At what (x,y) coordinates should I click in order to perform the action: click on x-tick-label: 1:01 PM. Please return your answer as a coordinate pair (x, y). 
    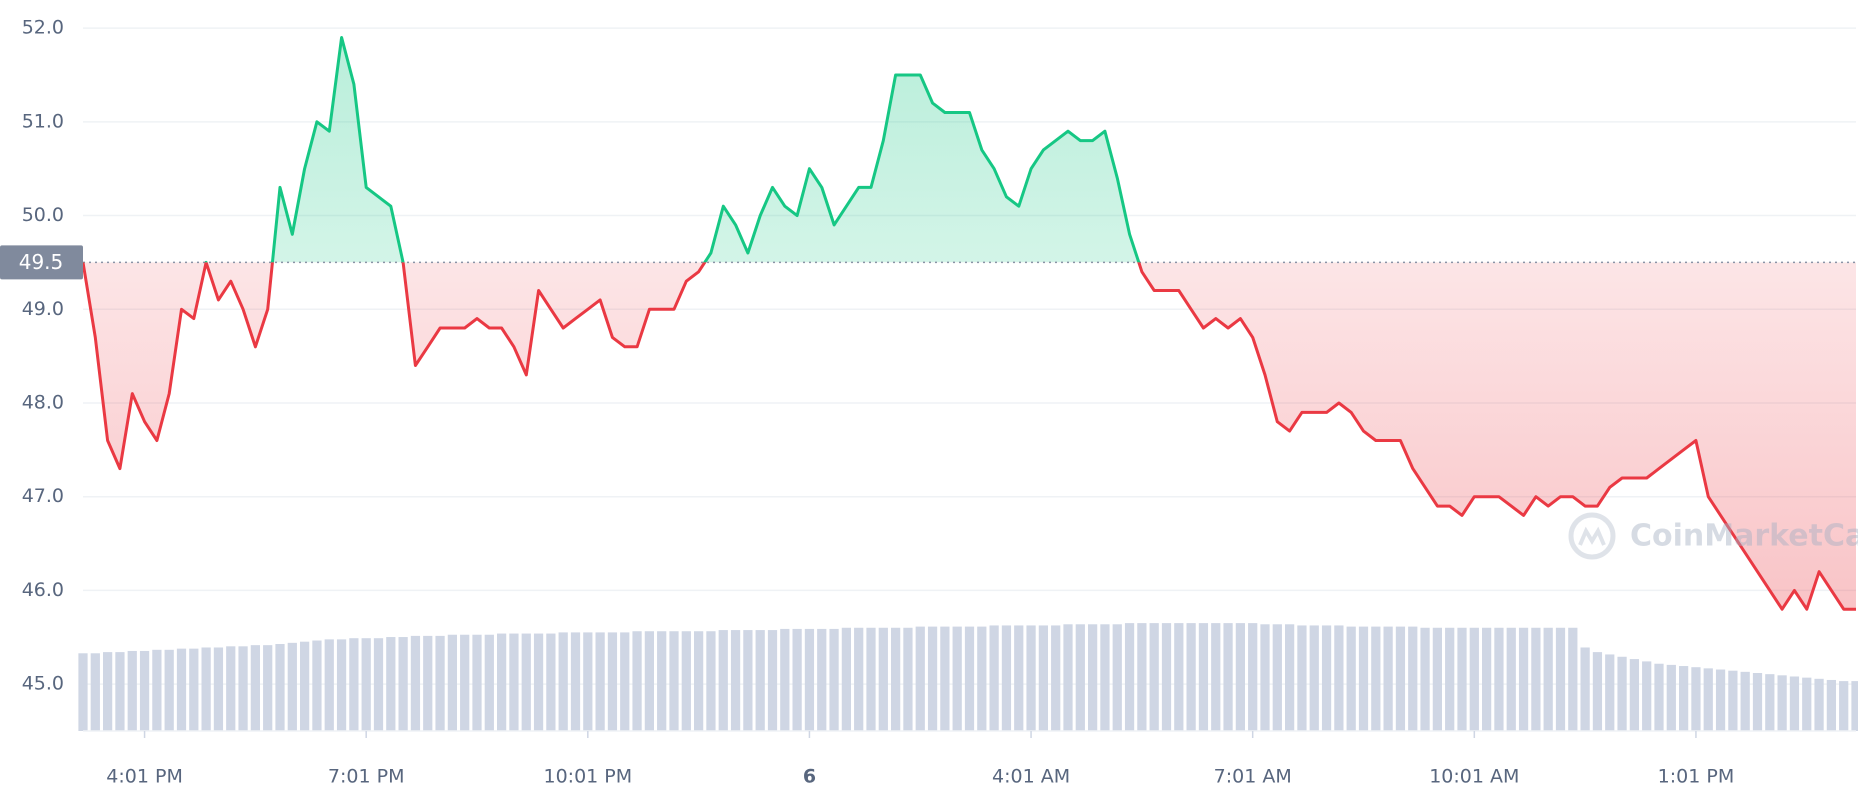
    Looking at the image, I should click on (1696, 777).